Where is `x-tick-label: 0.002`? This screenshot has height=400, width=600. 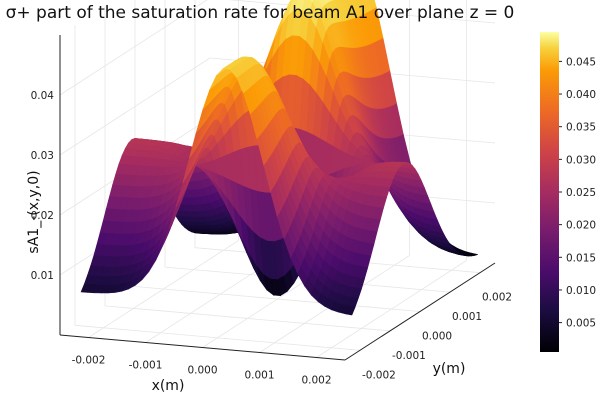 x-tick-label: 0.002 is located at coordinates (316, 381).